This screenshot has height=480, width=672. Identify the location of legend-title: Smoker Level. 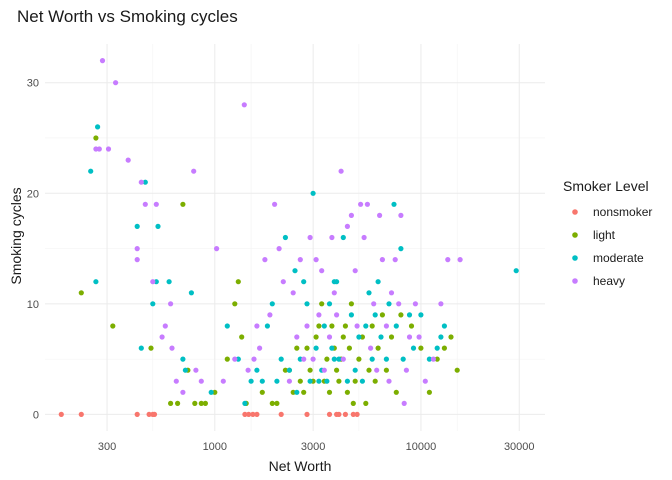
(606, 186).